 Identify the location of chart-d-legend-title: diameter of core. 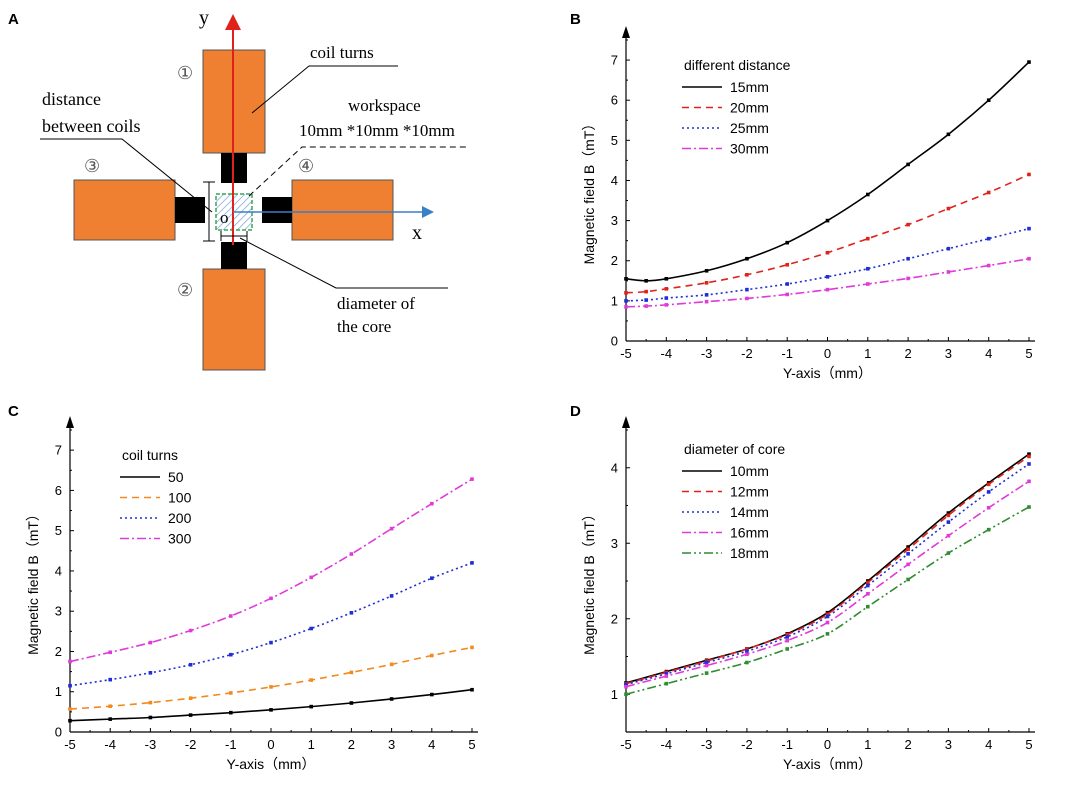
(734, 449).